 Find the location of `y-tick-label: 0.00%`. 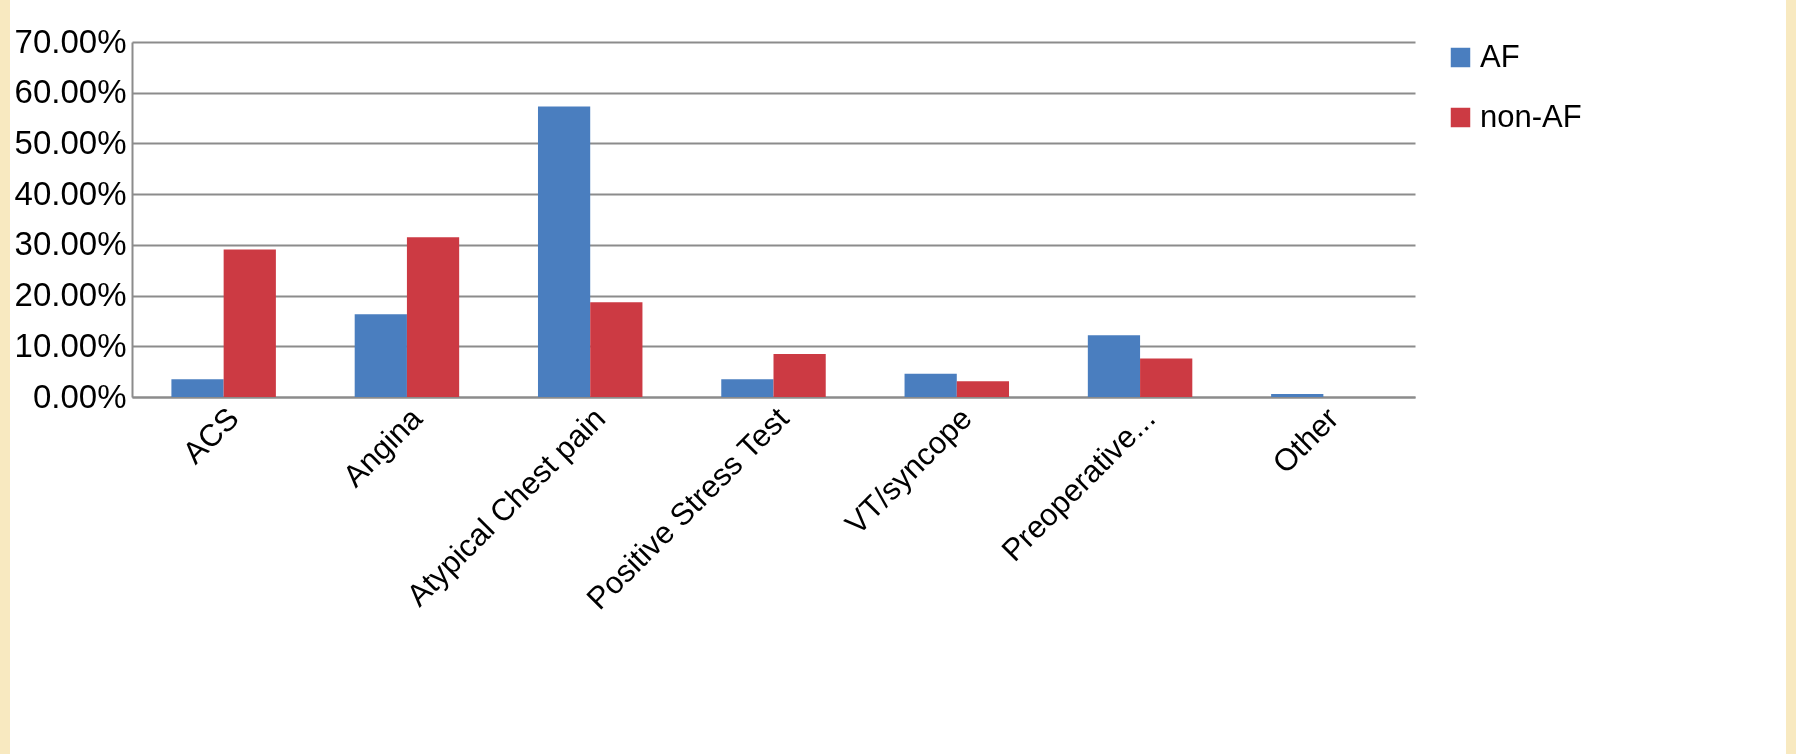

y-tick-label: 0.00% is located at coordinates (79, 396).